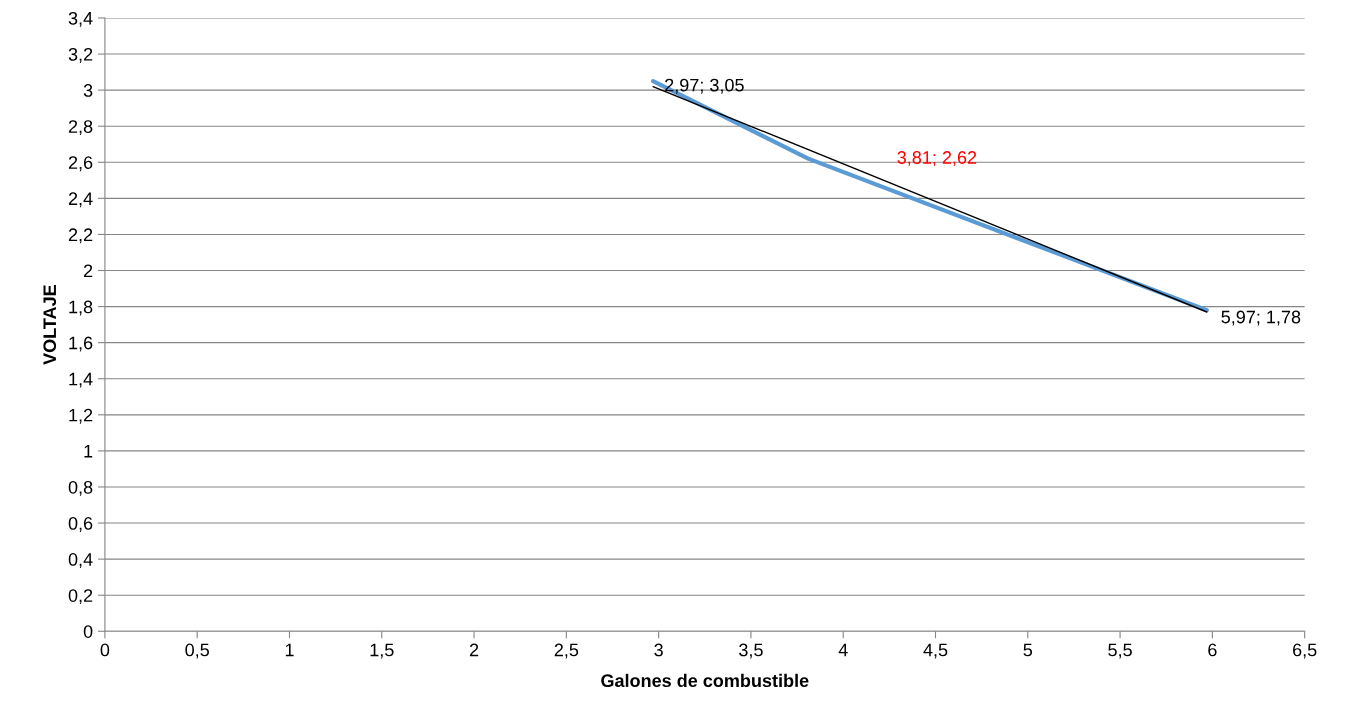 This screenshot has width=1345, height=719. Describe the element at coordinates (80, 200) in the screenshot. I see `y-tick-label: 2,4` at that location.